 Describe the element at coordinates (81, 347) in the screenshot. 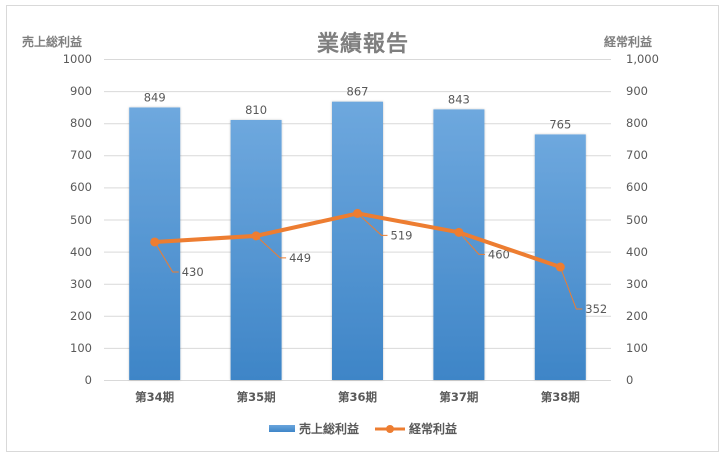

I see `left-tick-label: 100` at that location.